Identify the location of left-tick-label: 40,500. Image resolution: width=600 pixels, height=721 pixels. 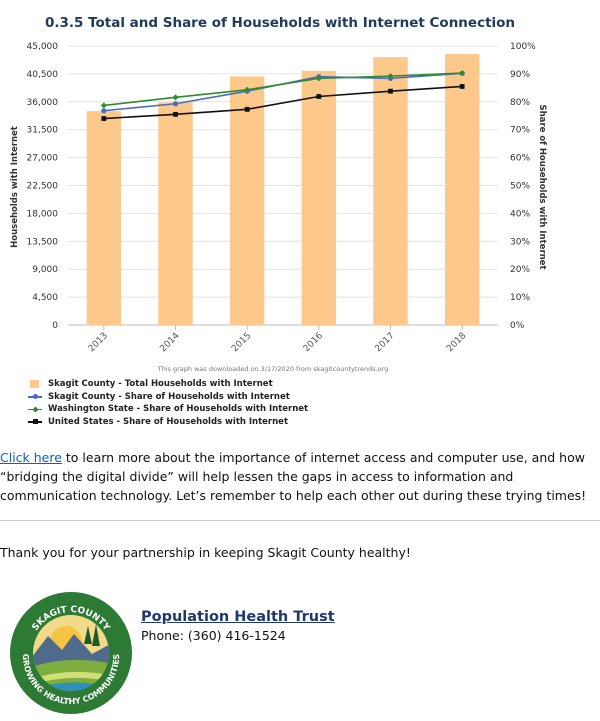
(43, 75).